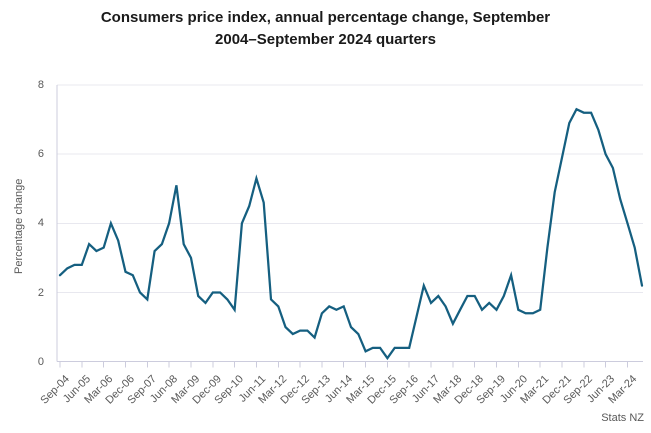 The image size is (651, 433). I want to click on y-axis-tick-label: 6, so click(40, 154).